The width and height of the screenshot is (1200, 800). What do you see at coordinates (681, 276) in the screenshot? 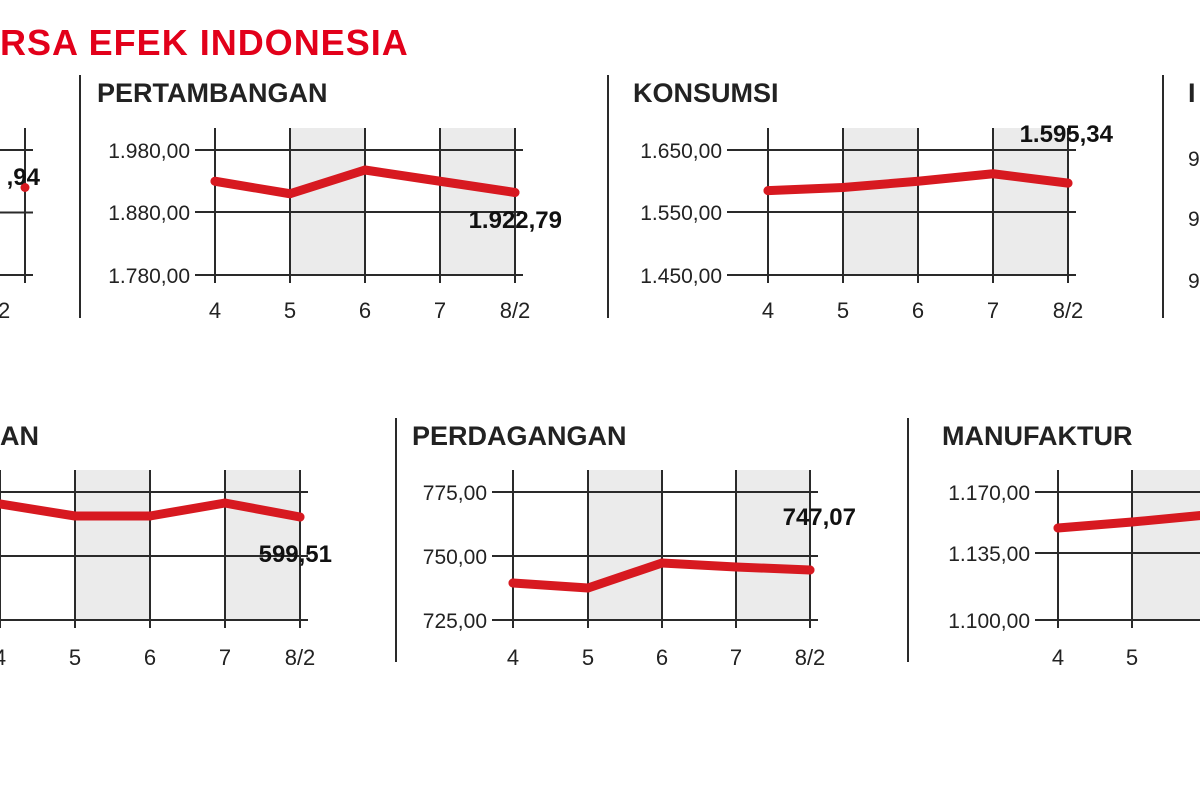
I see `y-tick-label: 1.450,00` at bounding box center [681, 276].